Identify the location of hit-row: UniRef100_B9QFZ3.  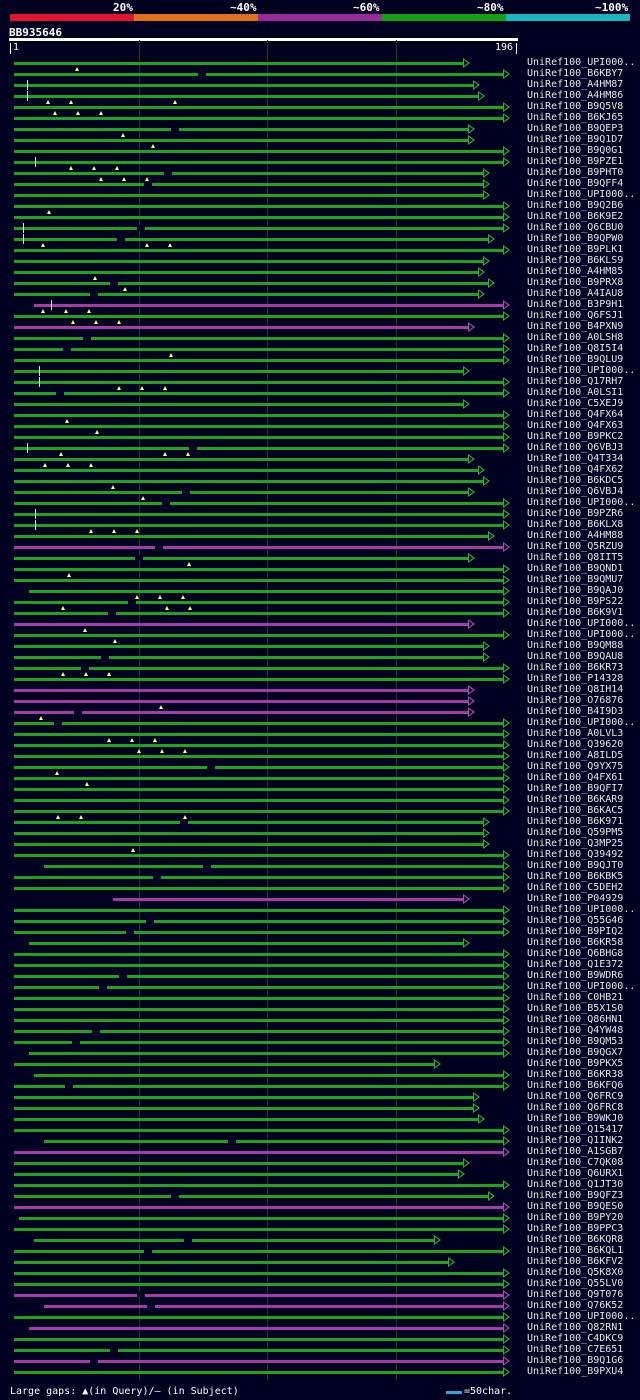
(320, 1196).